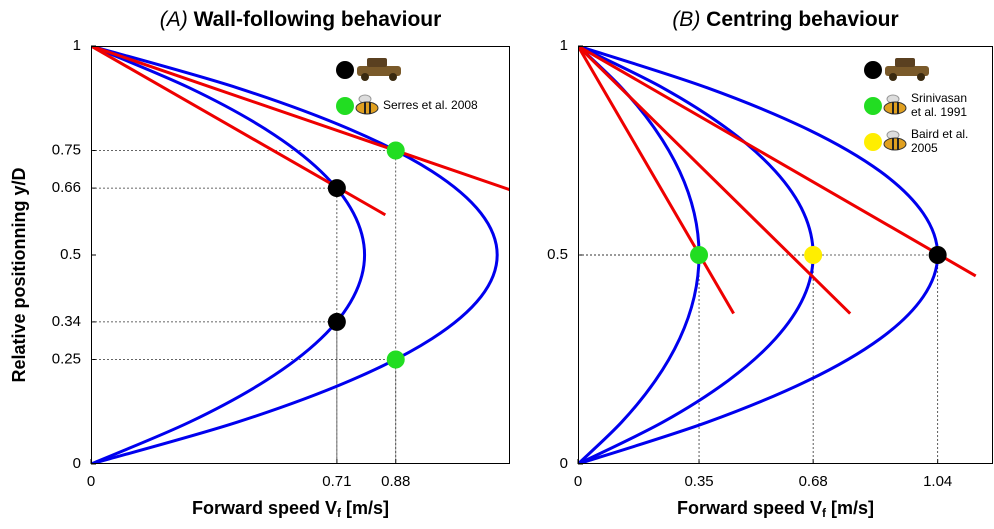 The width and height of the screenshot is (994, 529). What do you see at coordinates (66, 187) in the screenshot?
I see `y-tick-label: 0.66` at bounding box center [66, 187].